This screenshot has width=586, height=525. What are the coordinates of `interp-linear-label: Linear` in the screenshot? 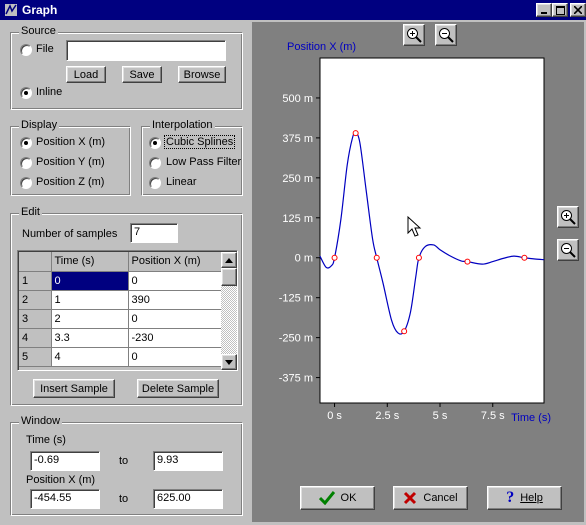 It's located at (181, 182).